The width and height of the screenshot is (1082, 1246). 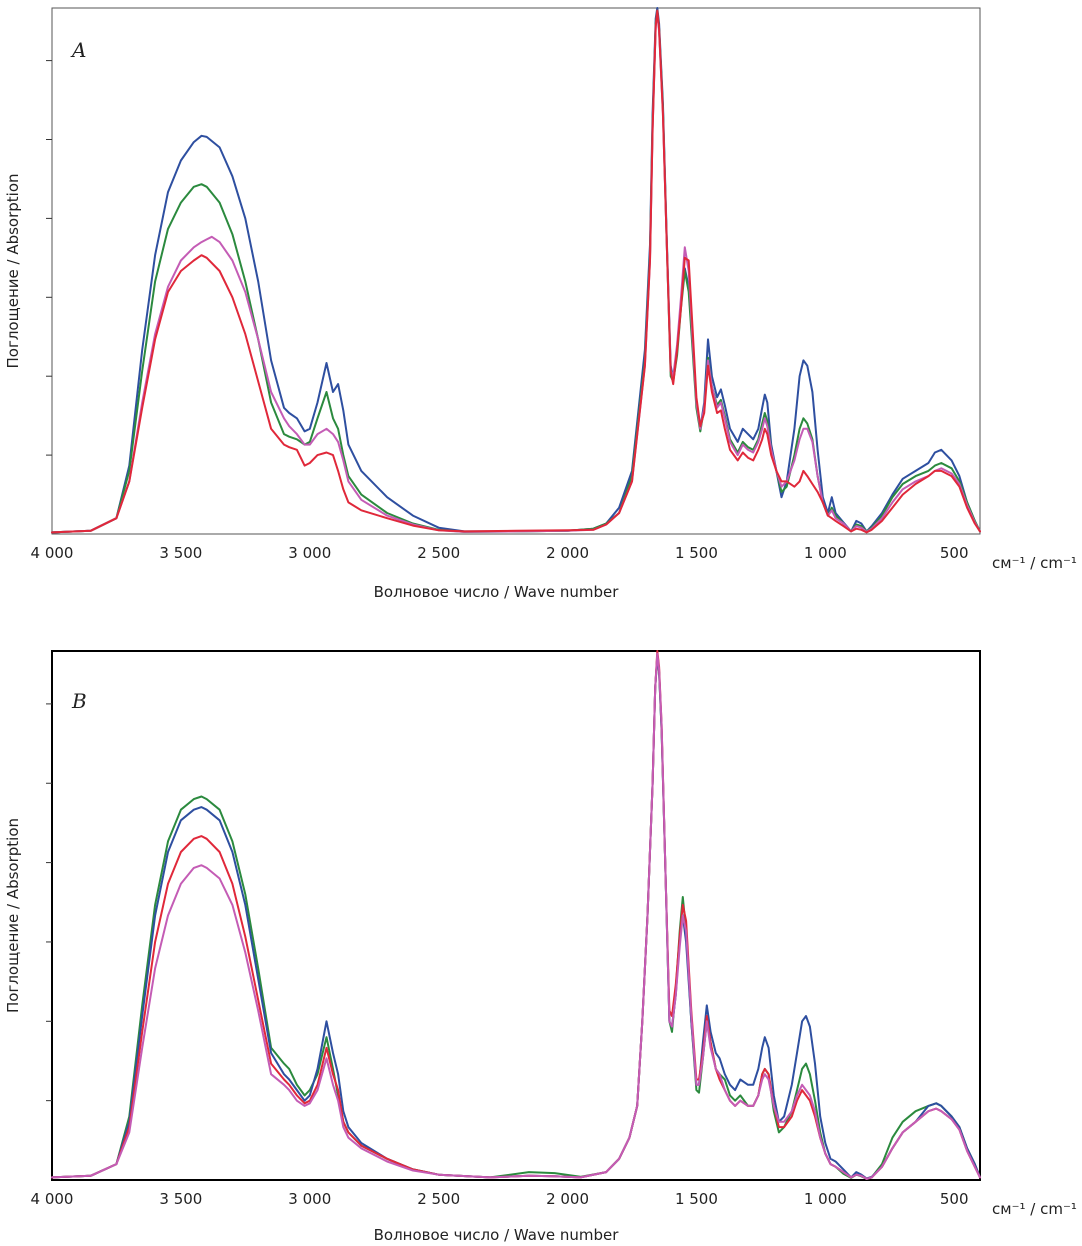 What do you see at coordinates (78, 50) in the screenshot?
I see `panel-a-label: A` at bounding box center [78, 50].